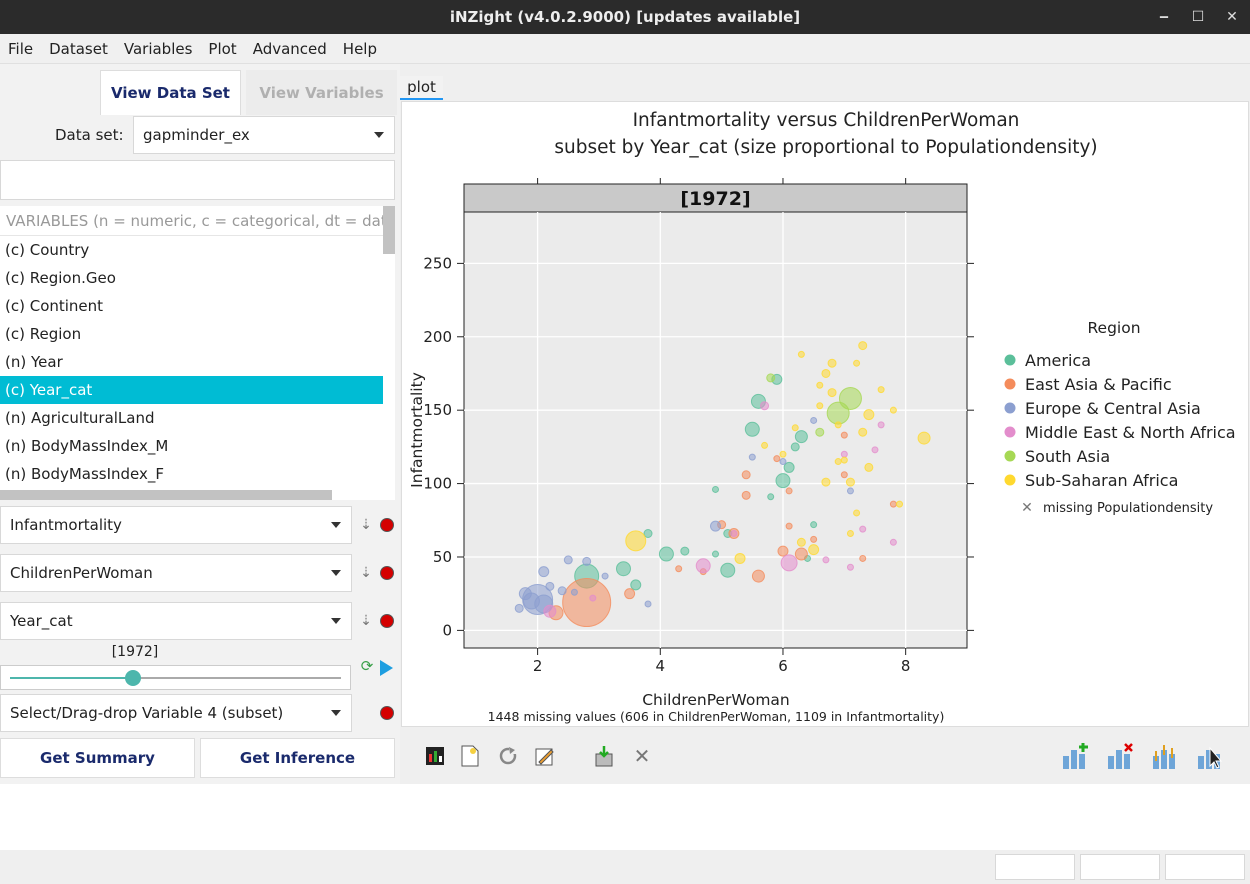  Describe the element at coordinates (1076, 756) in the screenshot. I see `add-plot-layer-icon` at that location.